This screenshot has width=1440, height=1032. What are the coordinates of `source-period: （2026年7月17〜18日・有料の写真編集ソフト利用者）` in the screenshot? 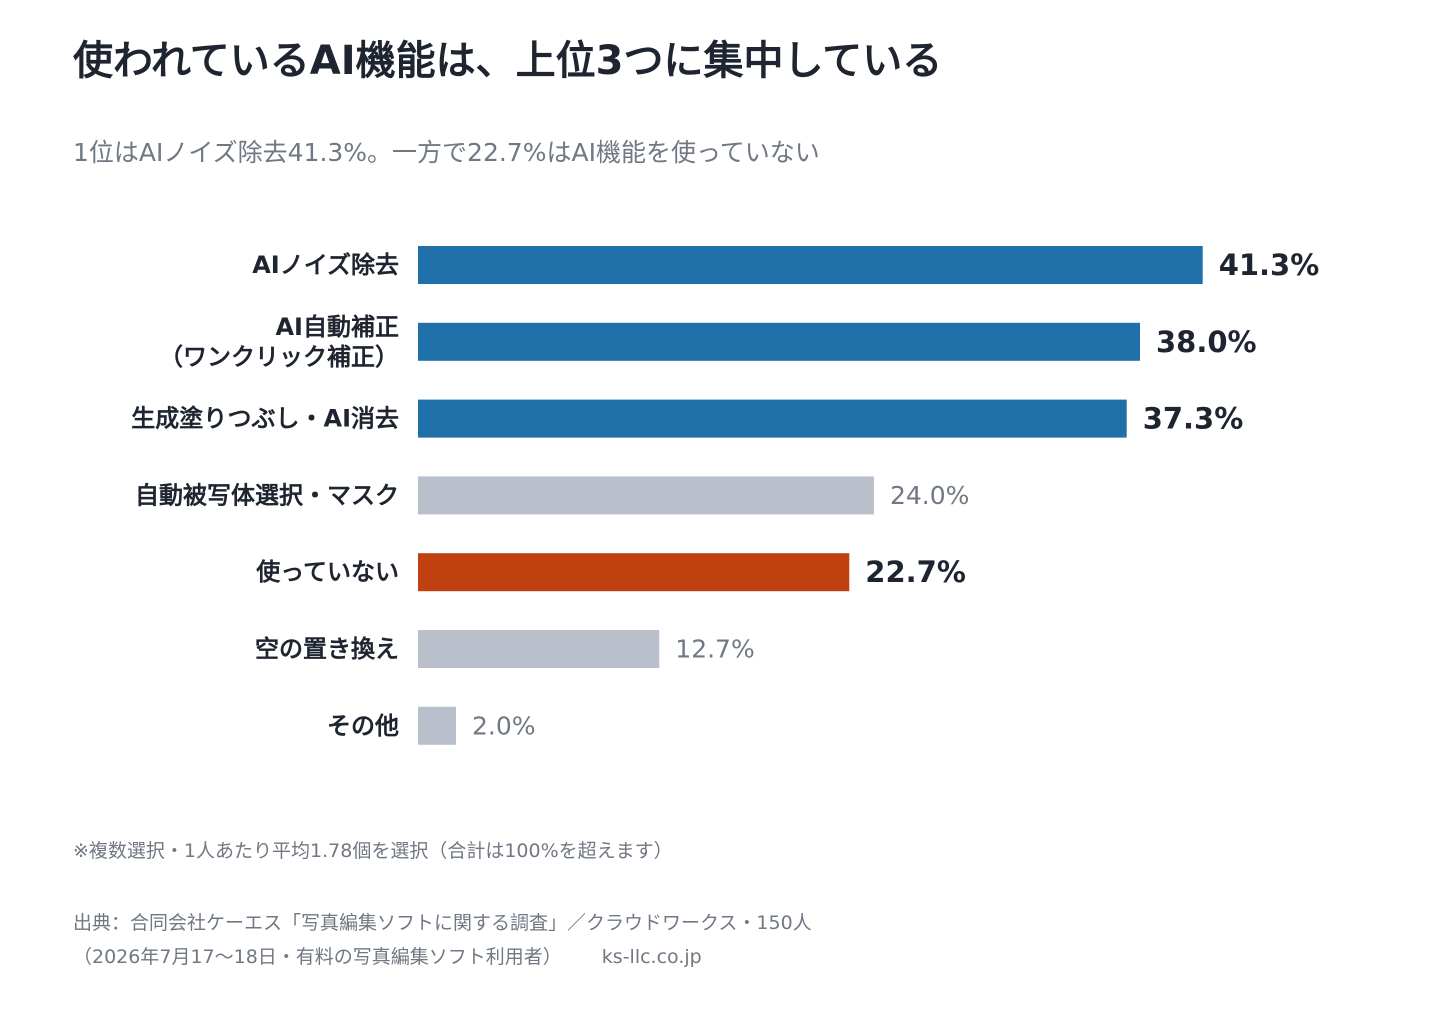 It's located at (317, 957).